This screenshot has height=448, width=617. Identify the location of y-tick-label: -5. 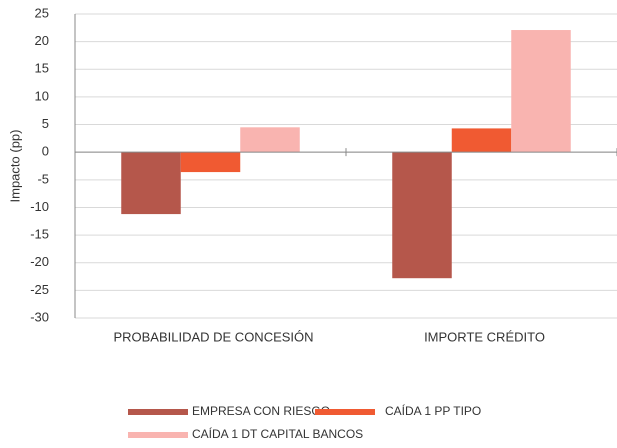
(43, 178).